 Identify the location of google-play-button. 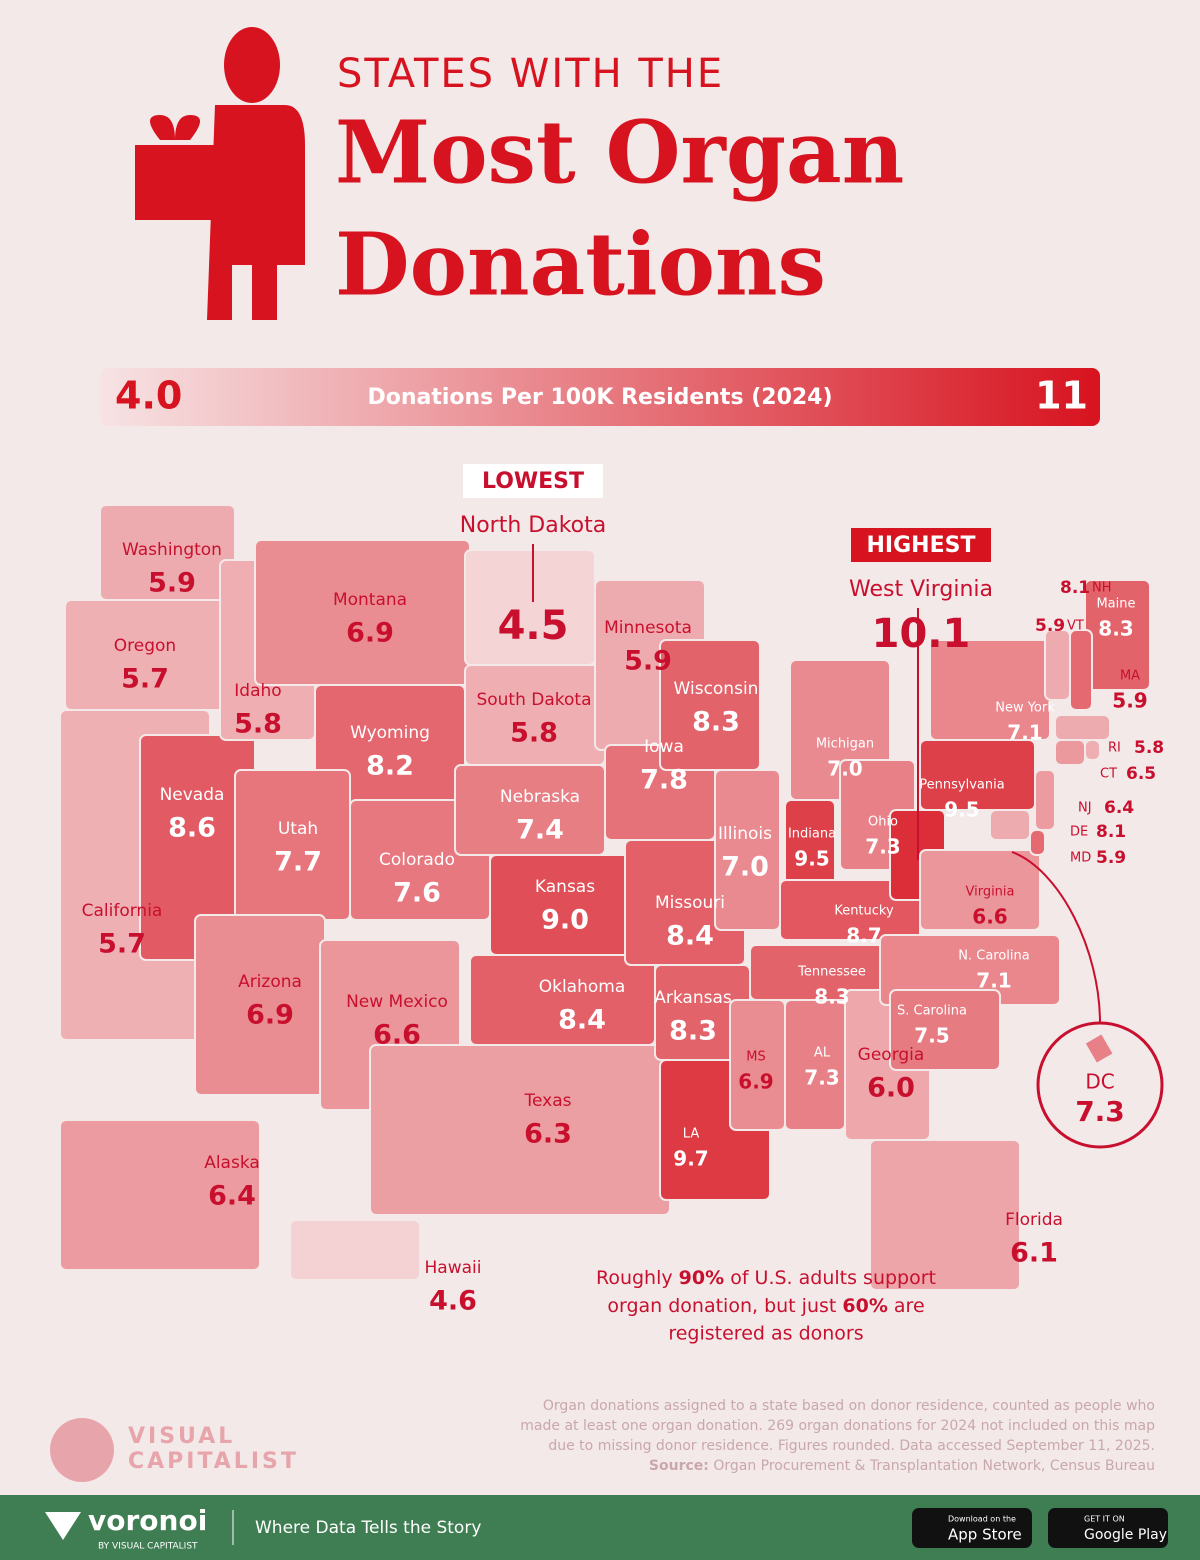
(1108, 1528).